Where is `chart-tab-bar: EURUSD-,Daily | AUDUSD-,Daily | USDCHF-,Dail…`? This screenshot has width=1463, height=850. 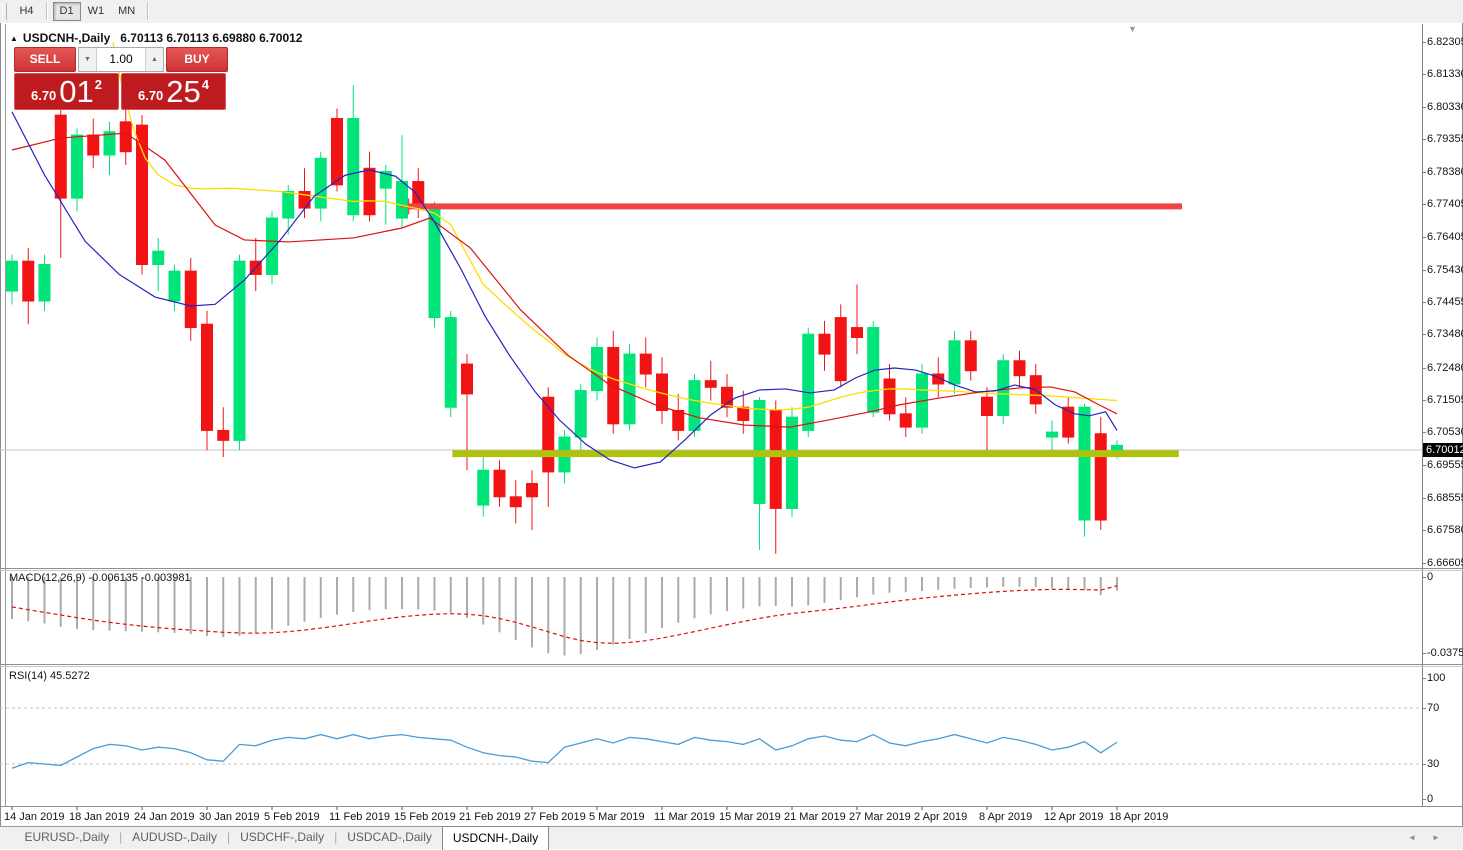
chart-tab-bar: EURUSD-,Daily | AUDUSD-,Daily | USDCHF-,Dail… is located at coordinates (731, 838).